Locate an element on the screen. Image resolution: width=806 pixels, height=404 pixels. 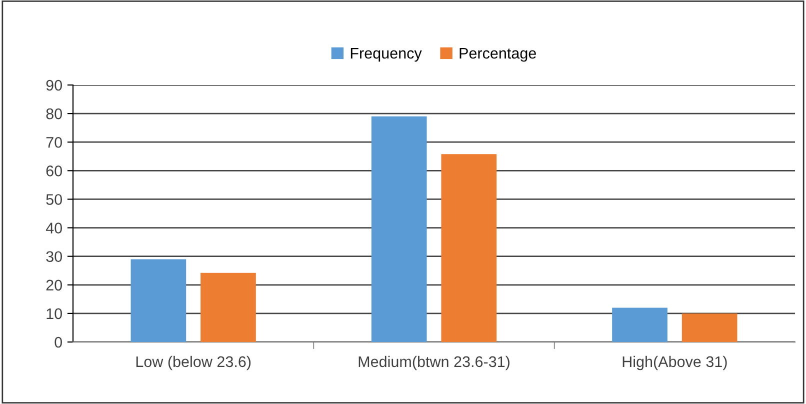
y-tick-label: 50 is located at coordinates (54, 199).